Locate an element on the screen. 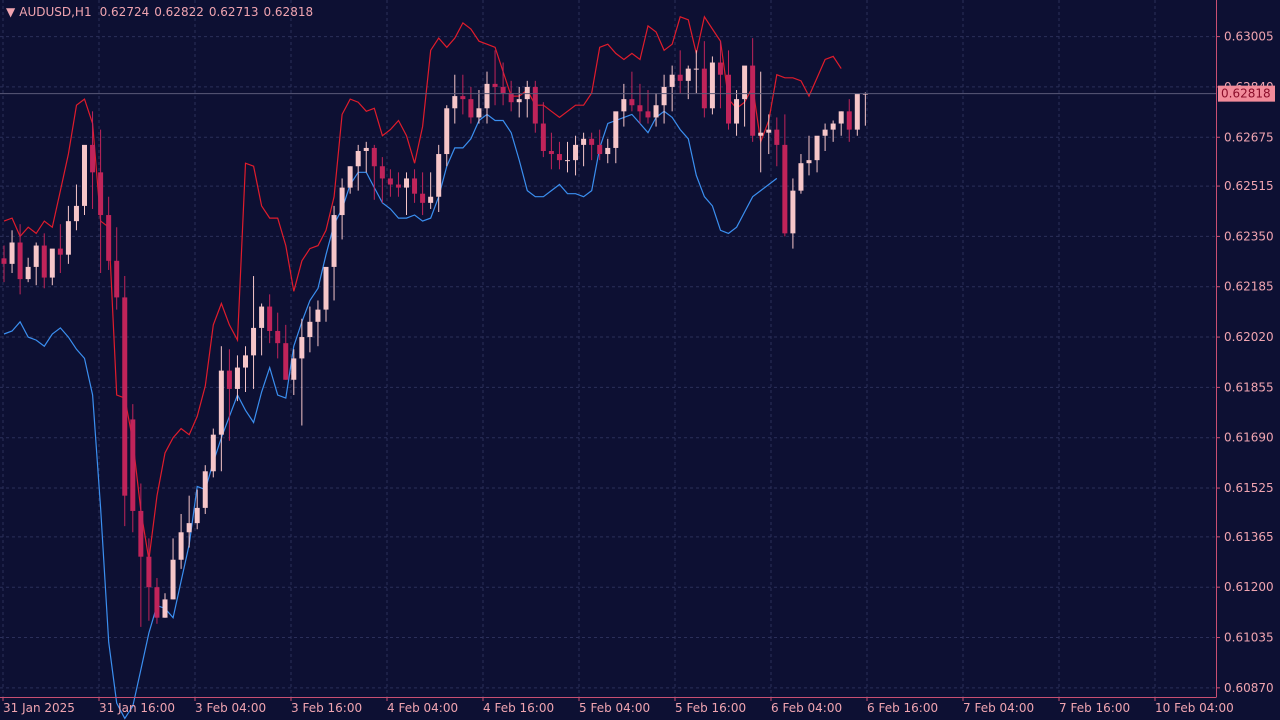 The image size is (1280, 720). x-tick-label: 3 Feb 16:00 is located at coordinates (326, 708).